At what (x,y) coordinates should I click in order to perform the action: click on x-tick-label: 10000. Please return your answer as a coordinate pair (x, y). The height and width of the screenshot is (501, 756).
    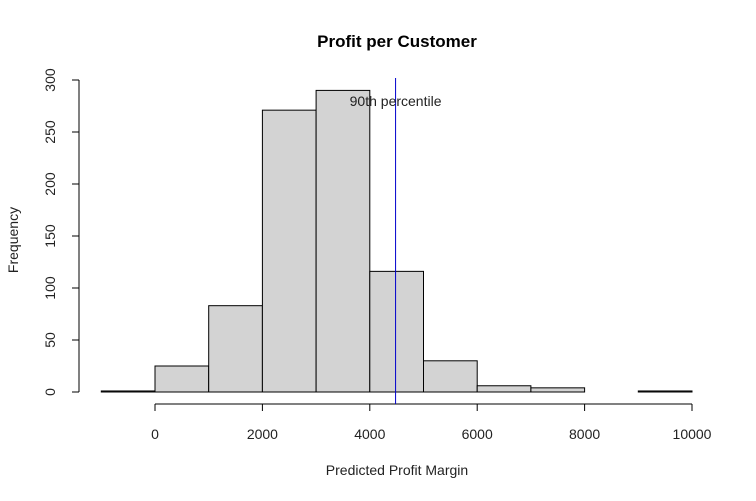
    Looking at the image, I should click on (692, 434).